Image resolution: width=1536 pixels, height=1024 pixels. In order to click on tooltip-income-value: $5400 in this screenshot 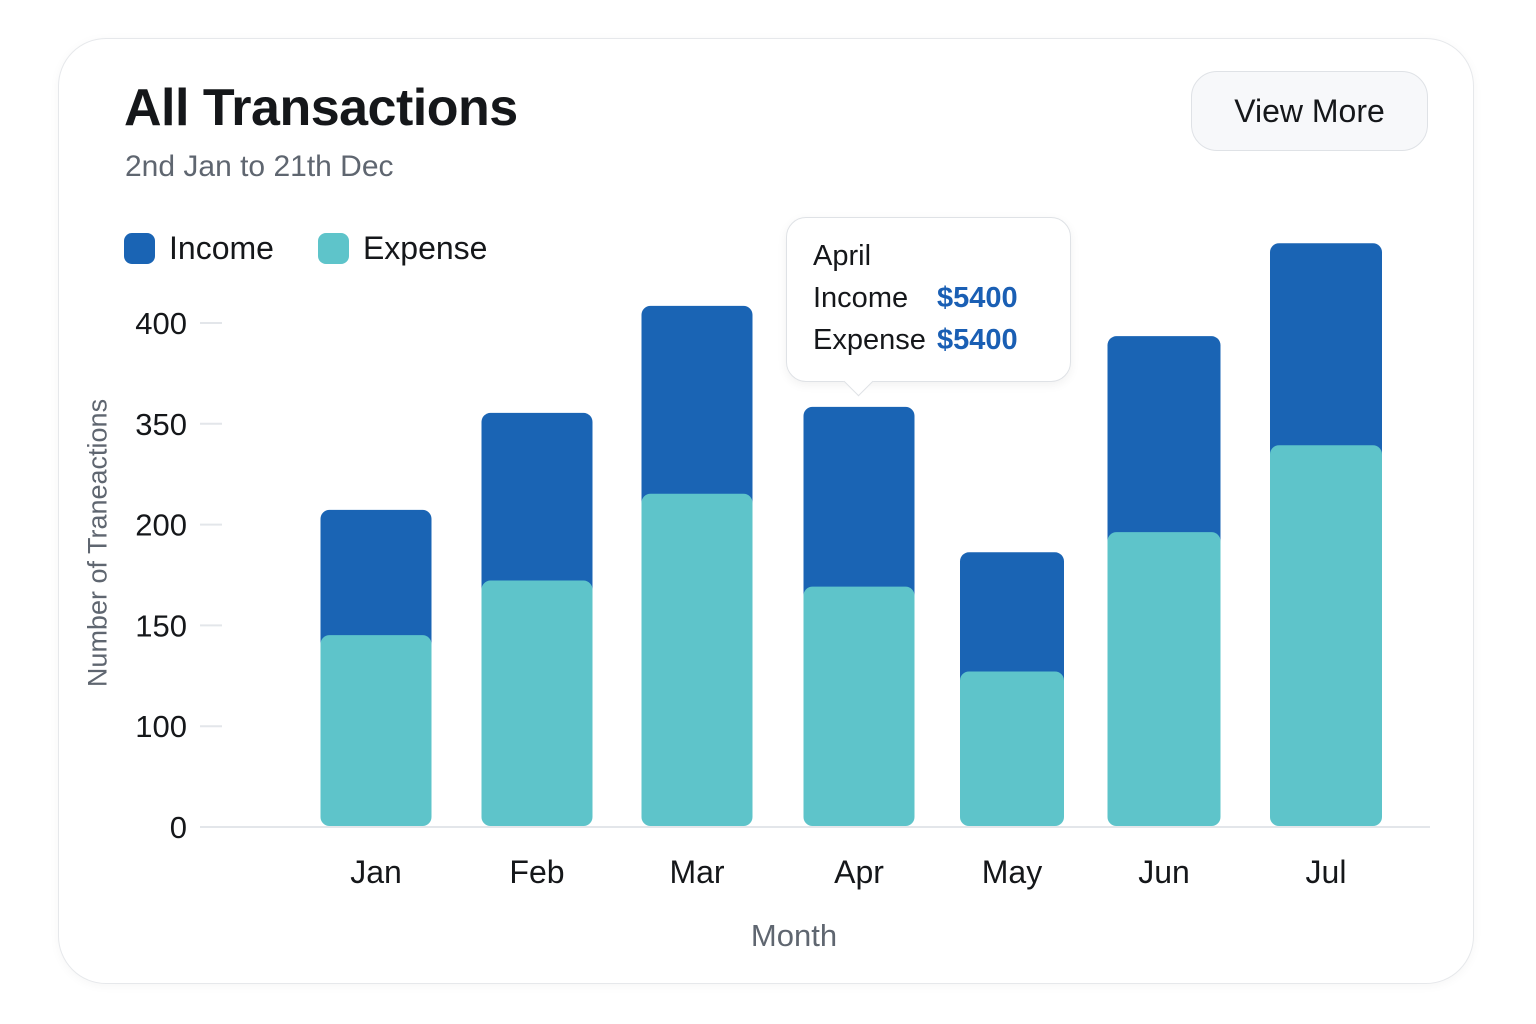, I will do `click(977, 298)`.